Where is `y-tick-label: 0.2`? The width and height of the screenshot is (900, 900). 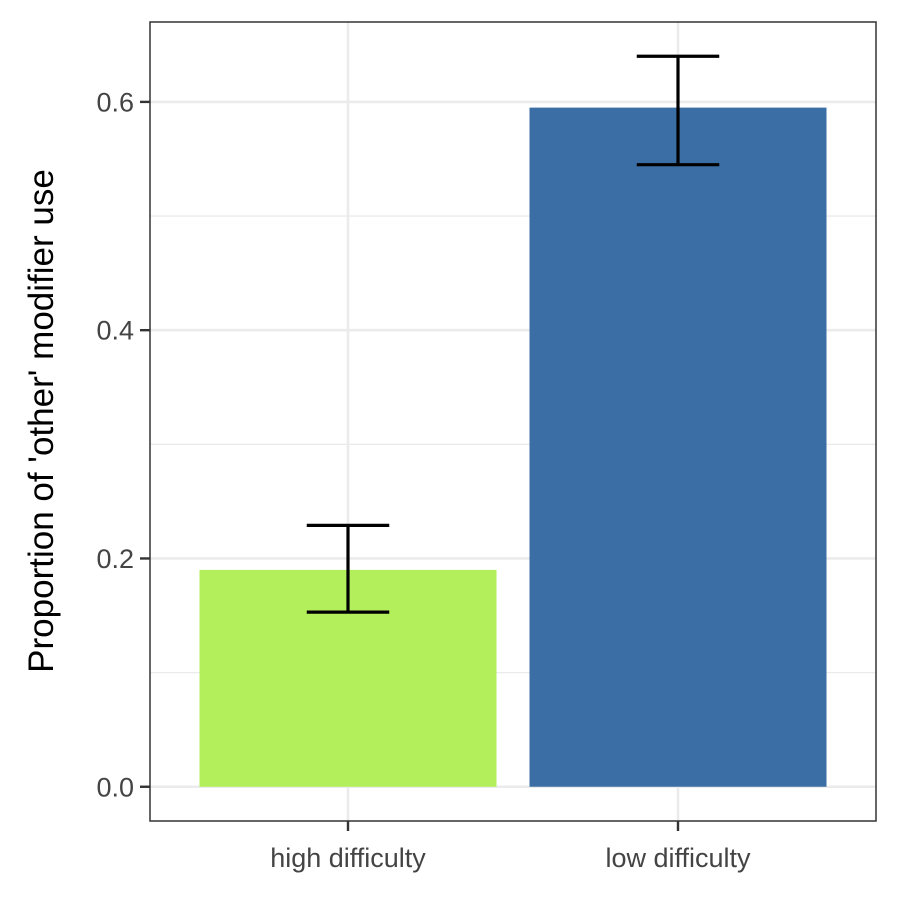
y-tick-label: 0.2 is located at coordinates (115, 559).